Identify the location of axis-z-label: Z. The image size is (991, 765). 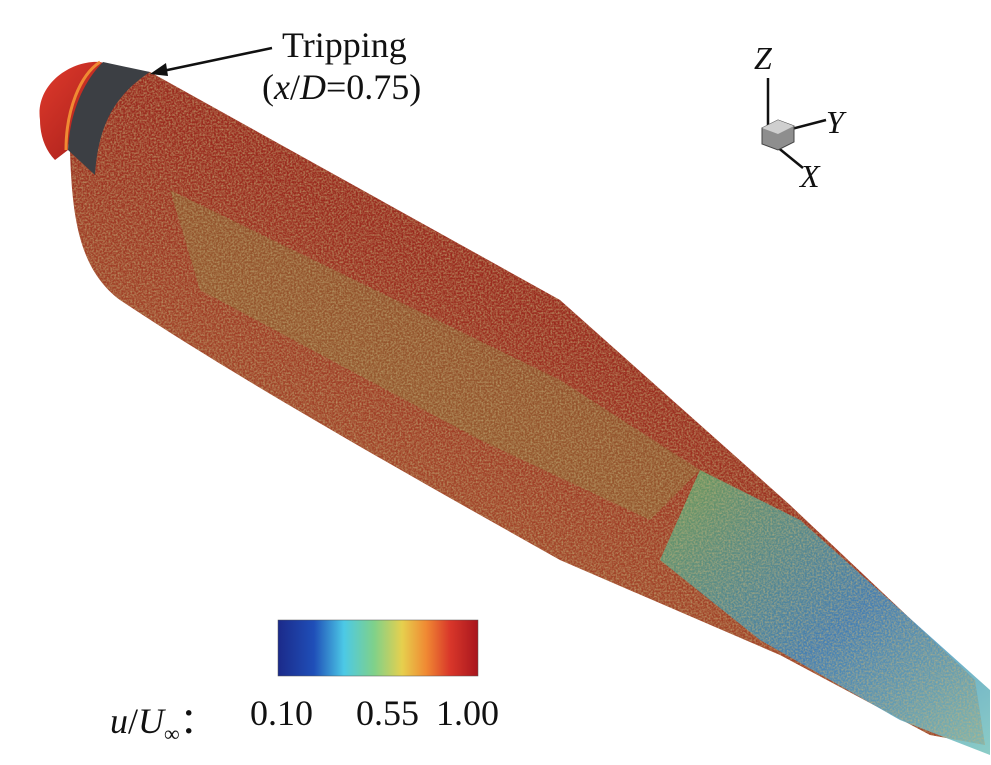
(763, 58).